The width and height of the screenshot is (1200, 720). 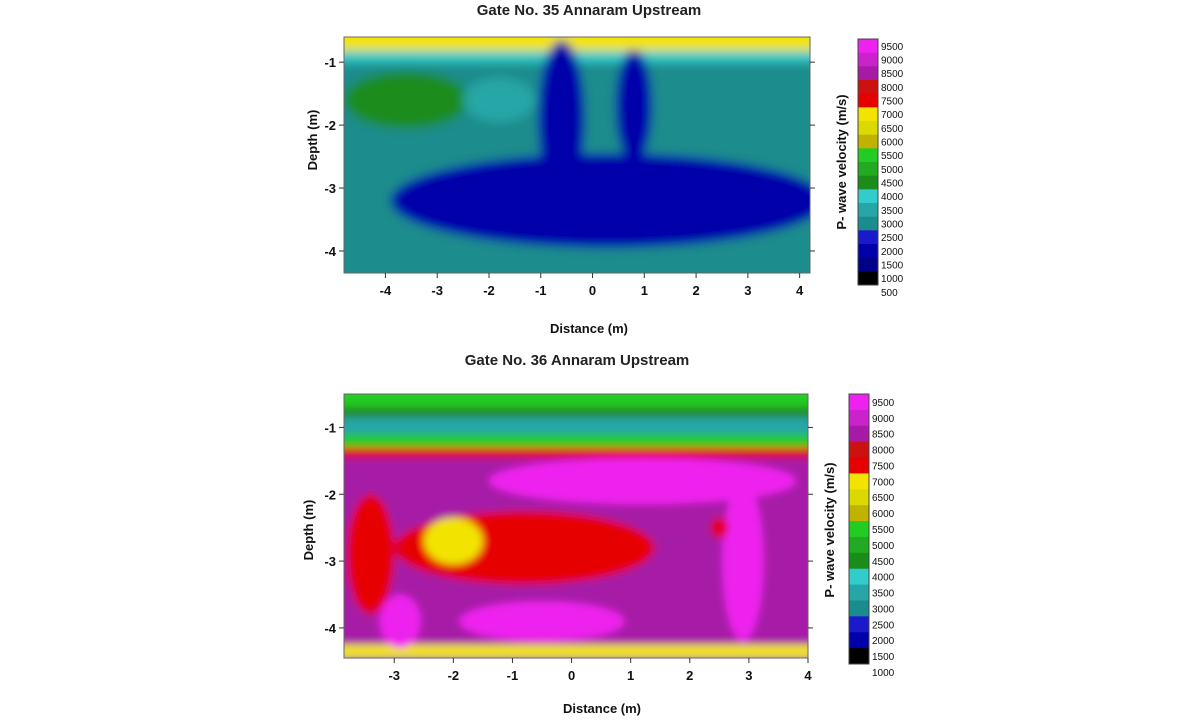 What do you see at coordinates (892, 129) in the screenshot?
I see `colorbar-tick-label: 6500` at bounding box center [892, 129].